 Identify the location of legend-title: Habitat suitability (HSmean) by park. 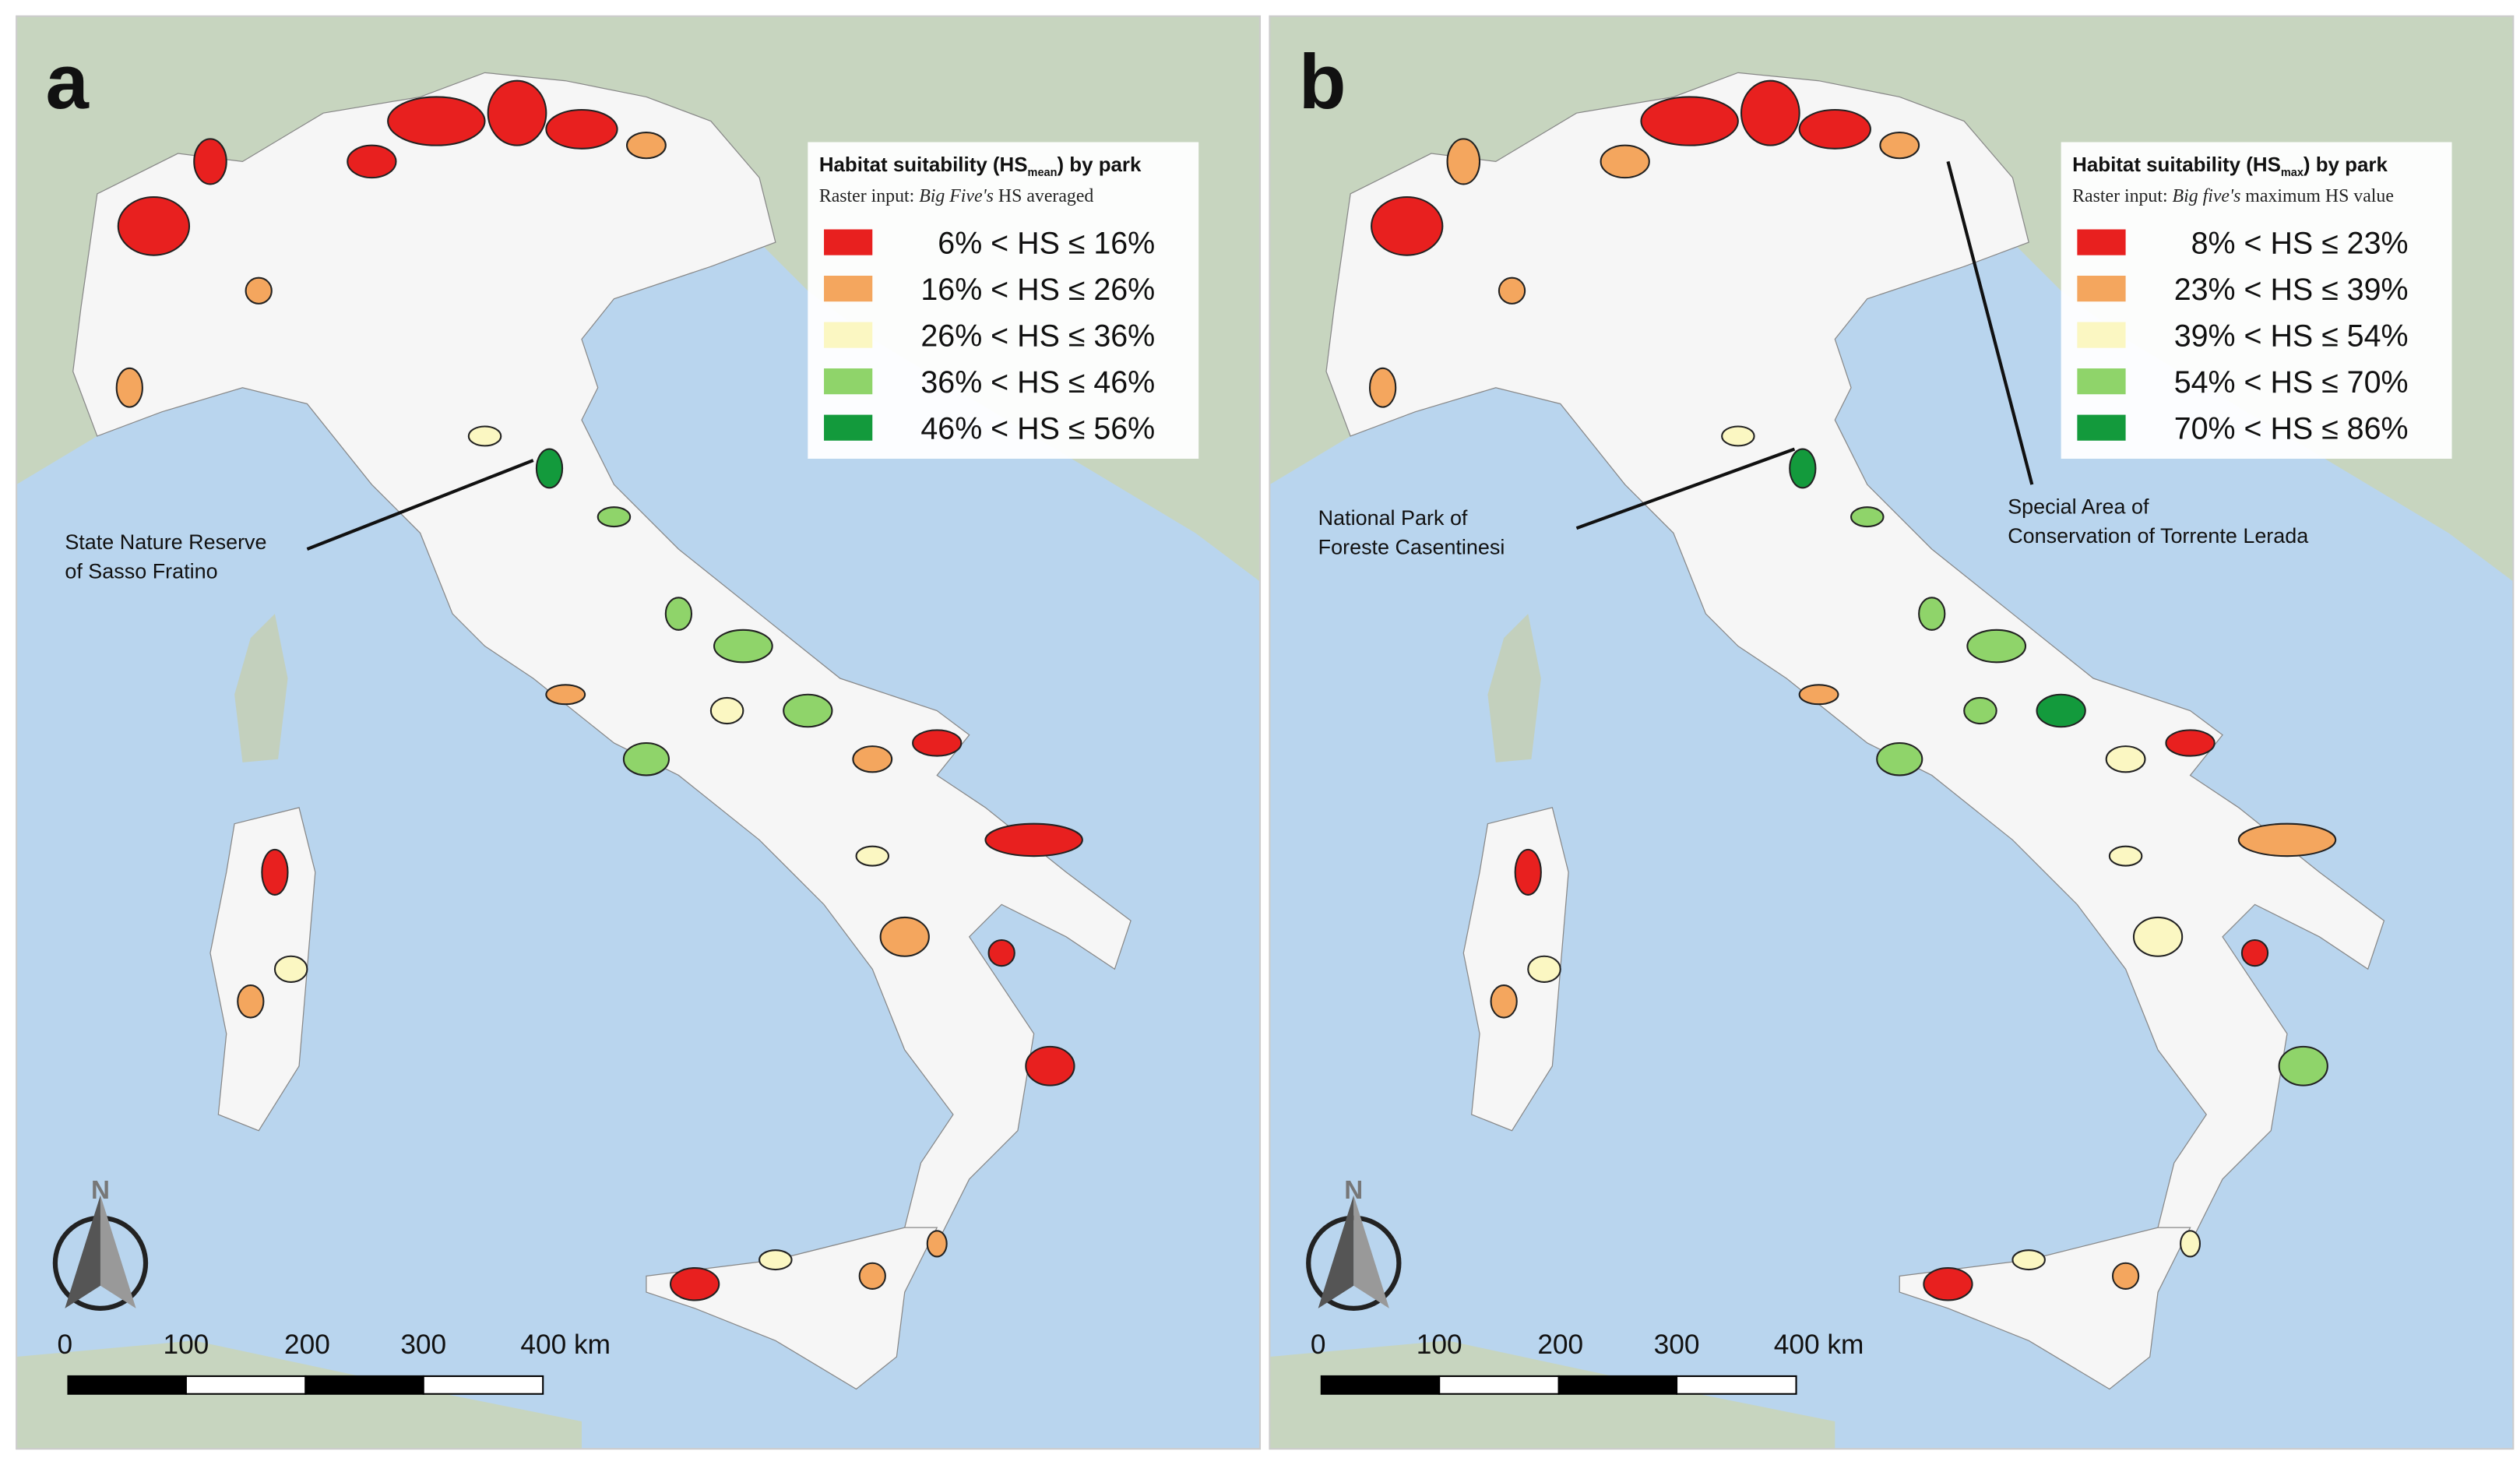
(980, 166).